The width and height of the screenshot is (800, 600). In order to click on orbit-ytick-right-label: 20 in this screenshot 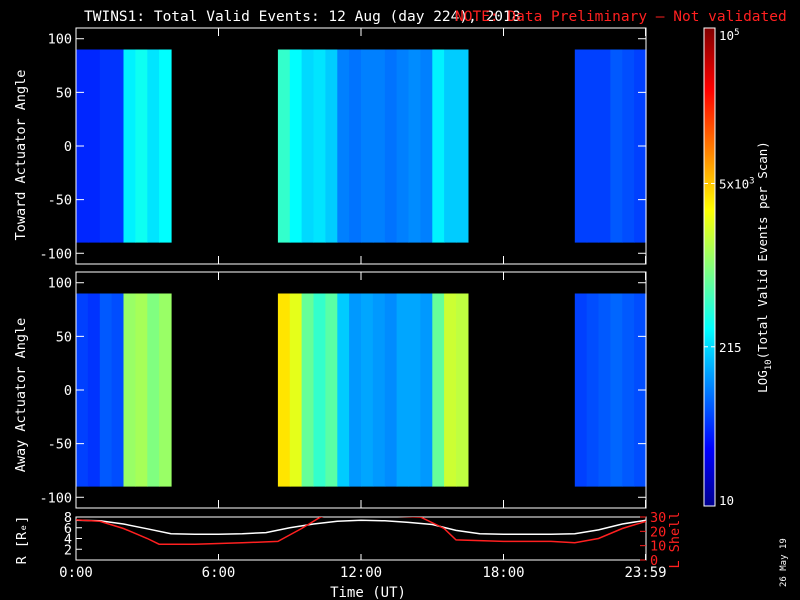, I will do `click(658, 532)`.